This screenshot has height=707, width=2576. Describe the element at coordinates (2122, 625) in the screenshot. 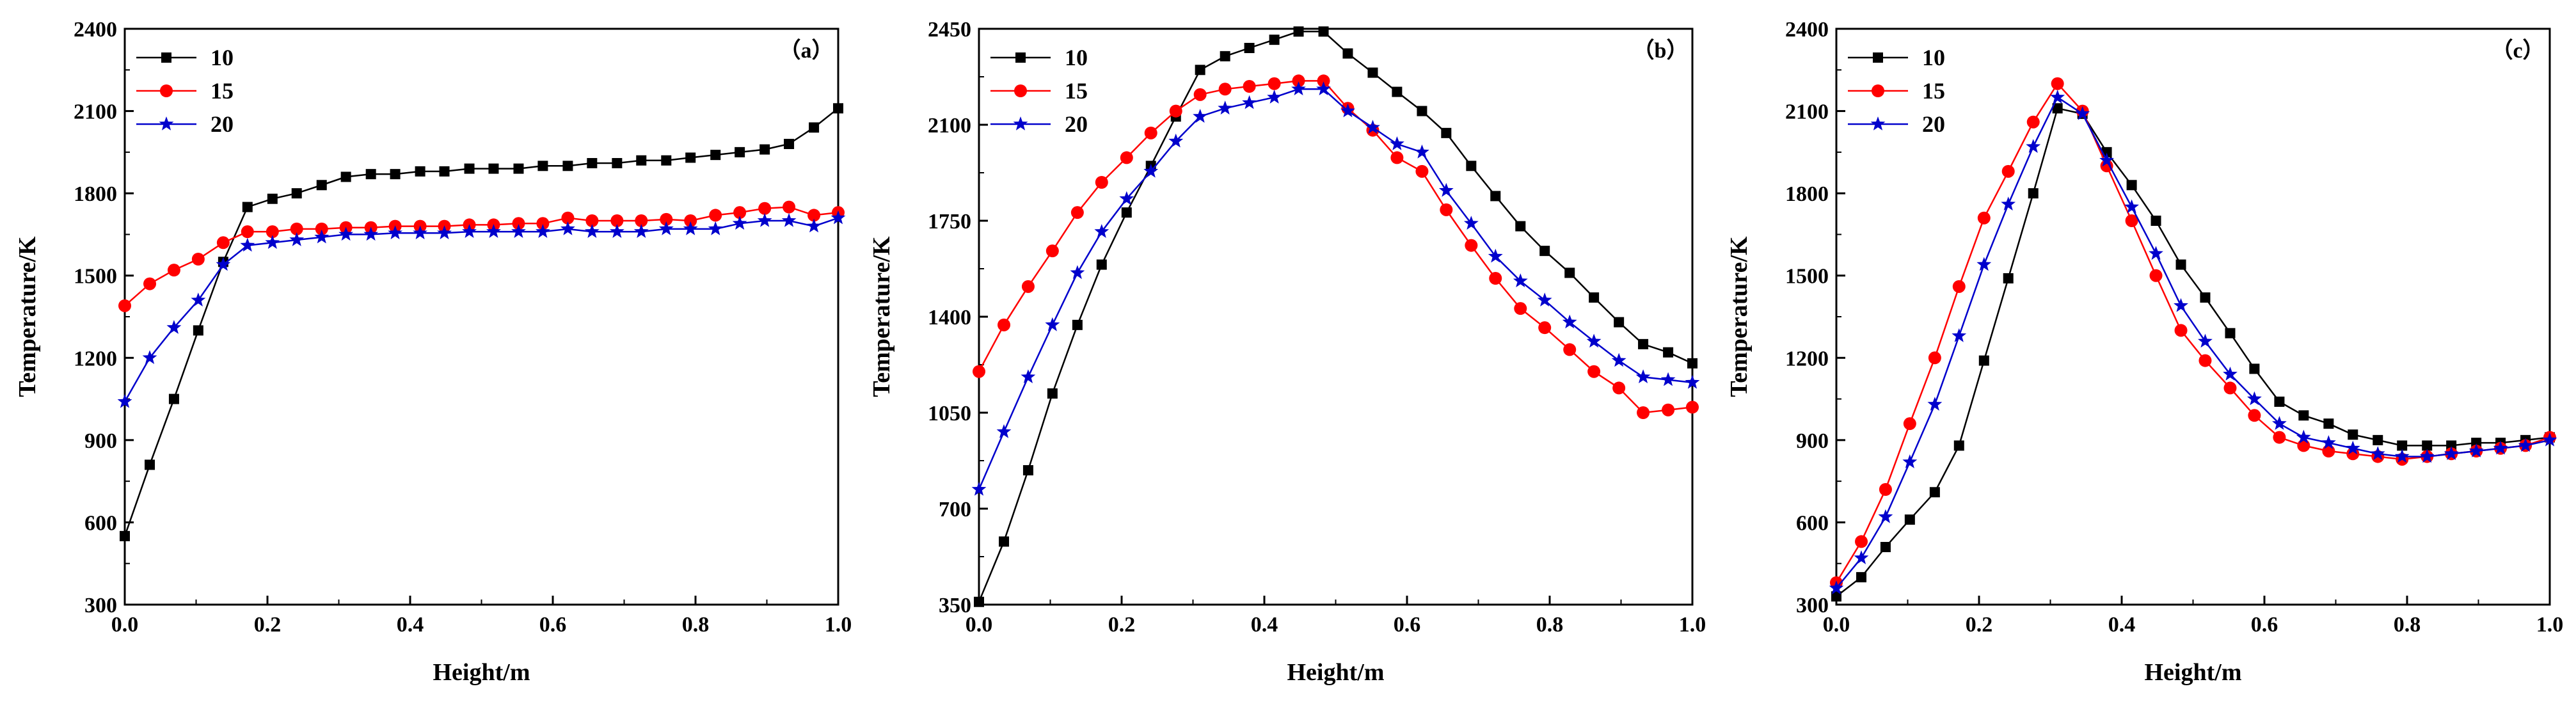

I see `x-tick-label: 0.4` at that location.